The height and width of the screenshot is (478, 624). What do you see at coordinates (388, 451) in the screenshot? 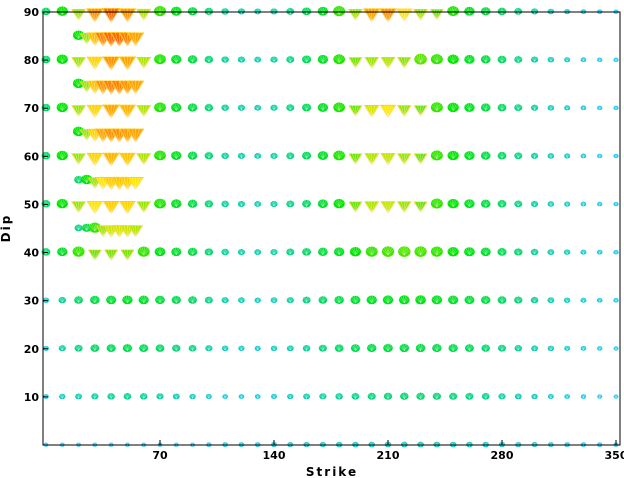
I see `x-axis: 70 140 210 280 350` at bounding box center [388, 451].